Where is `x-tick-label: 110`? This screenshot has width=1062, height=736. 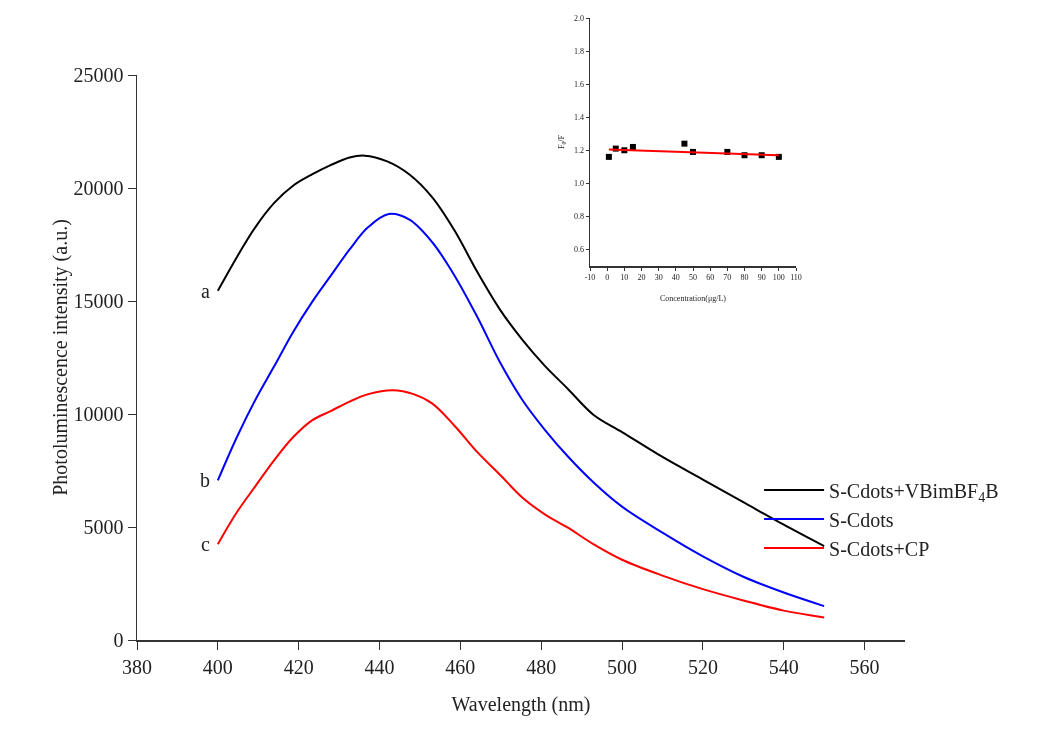 x-tick-label: 110 is located at coordinates (796, 278).